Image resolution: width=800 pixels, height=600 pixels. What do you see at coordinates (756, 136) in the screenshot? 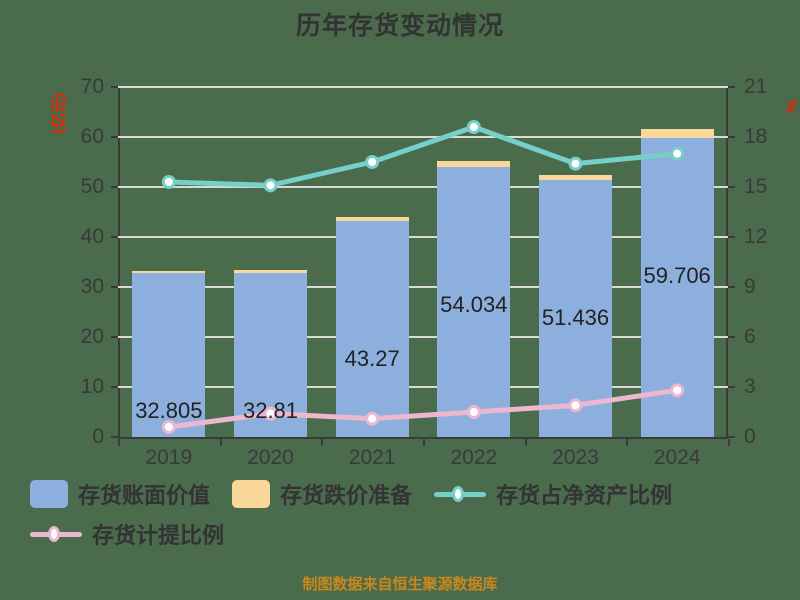
I see `y-tick-label-right: 18` at bounding box center [756, 136].